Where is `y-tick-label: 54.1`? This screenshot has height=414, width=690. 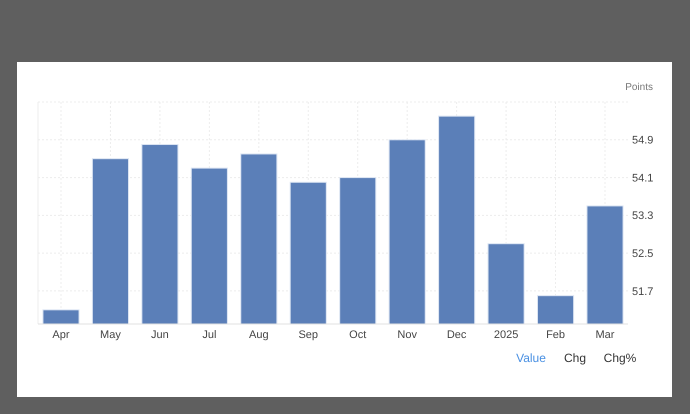
y-tick-label: 54.1 is located at coordinates (643, 178).